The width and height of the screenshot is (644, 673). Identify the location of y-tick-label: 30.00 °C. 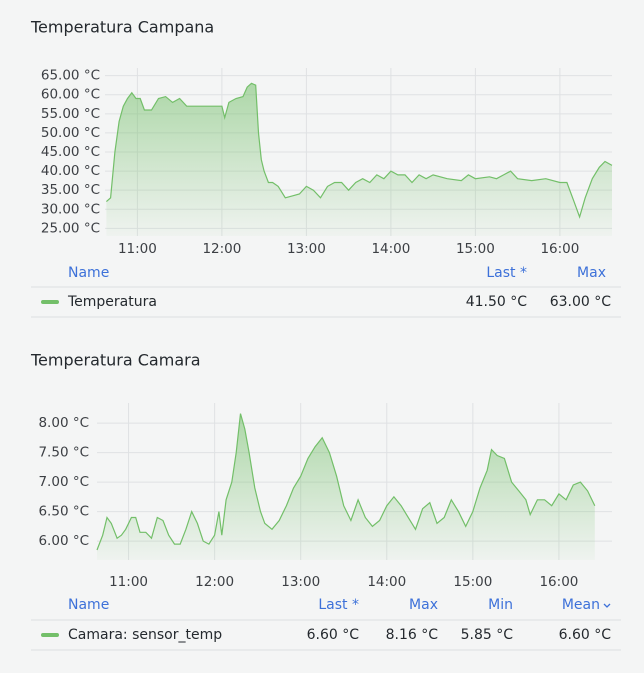
(70, 209).